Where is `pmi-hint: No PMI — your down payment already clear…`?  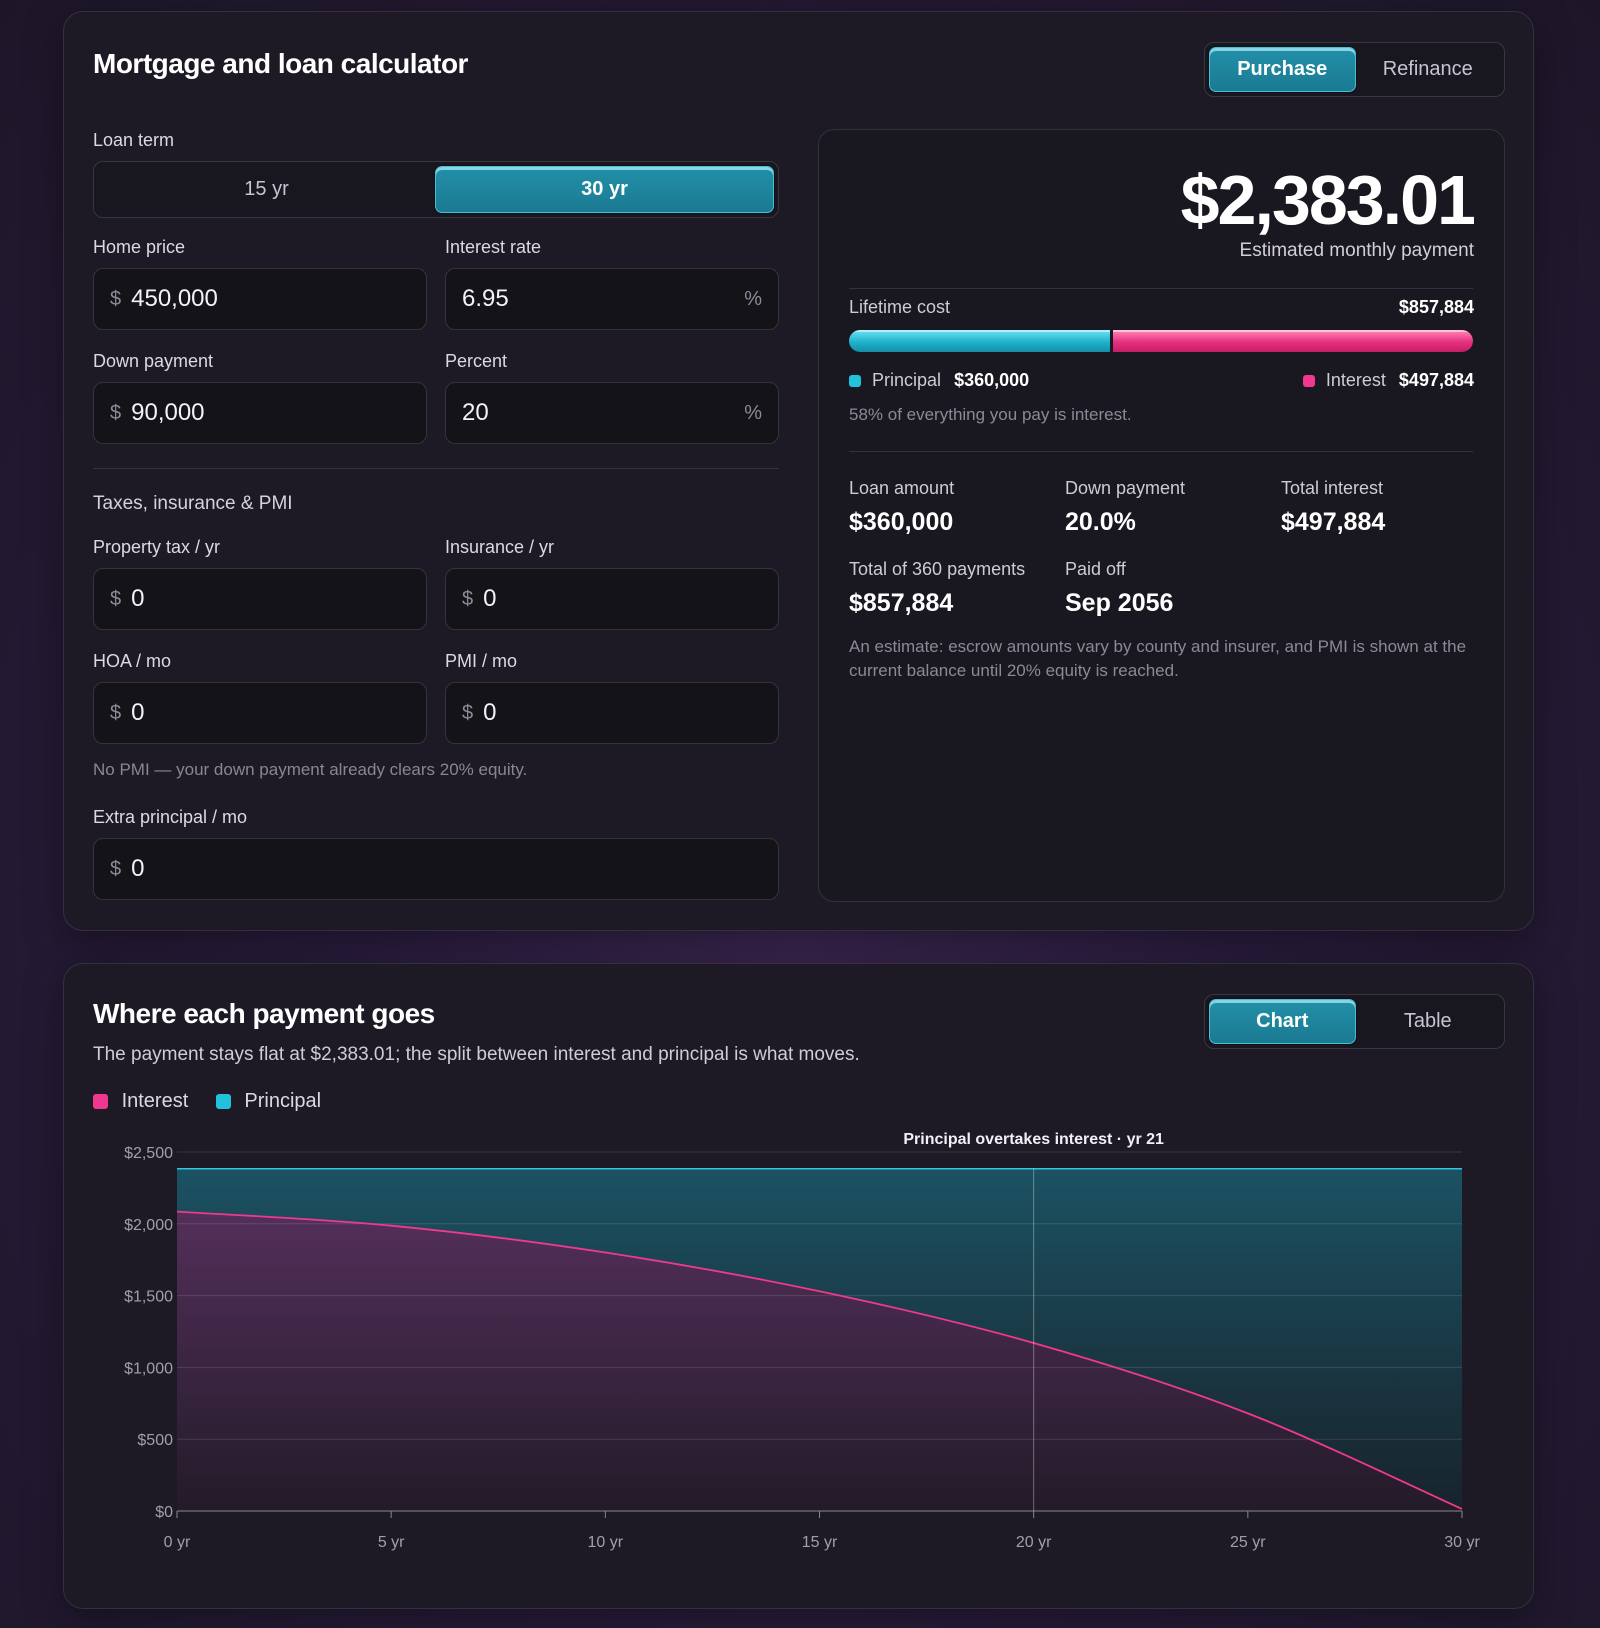
pmi-hint: No PMI — your down payment already clear… is located at coordinates (310, 769).